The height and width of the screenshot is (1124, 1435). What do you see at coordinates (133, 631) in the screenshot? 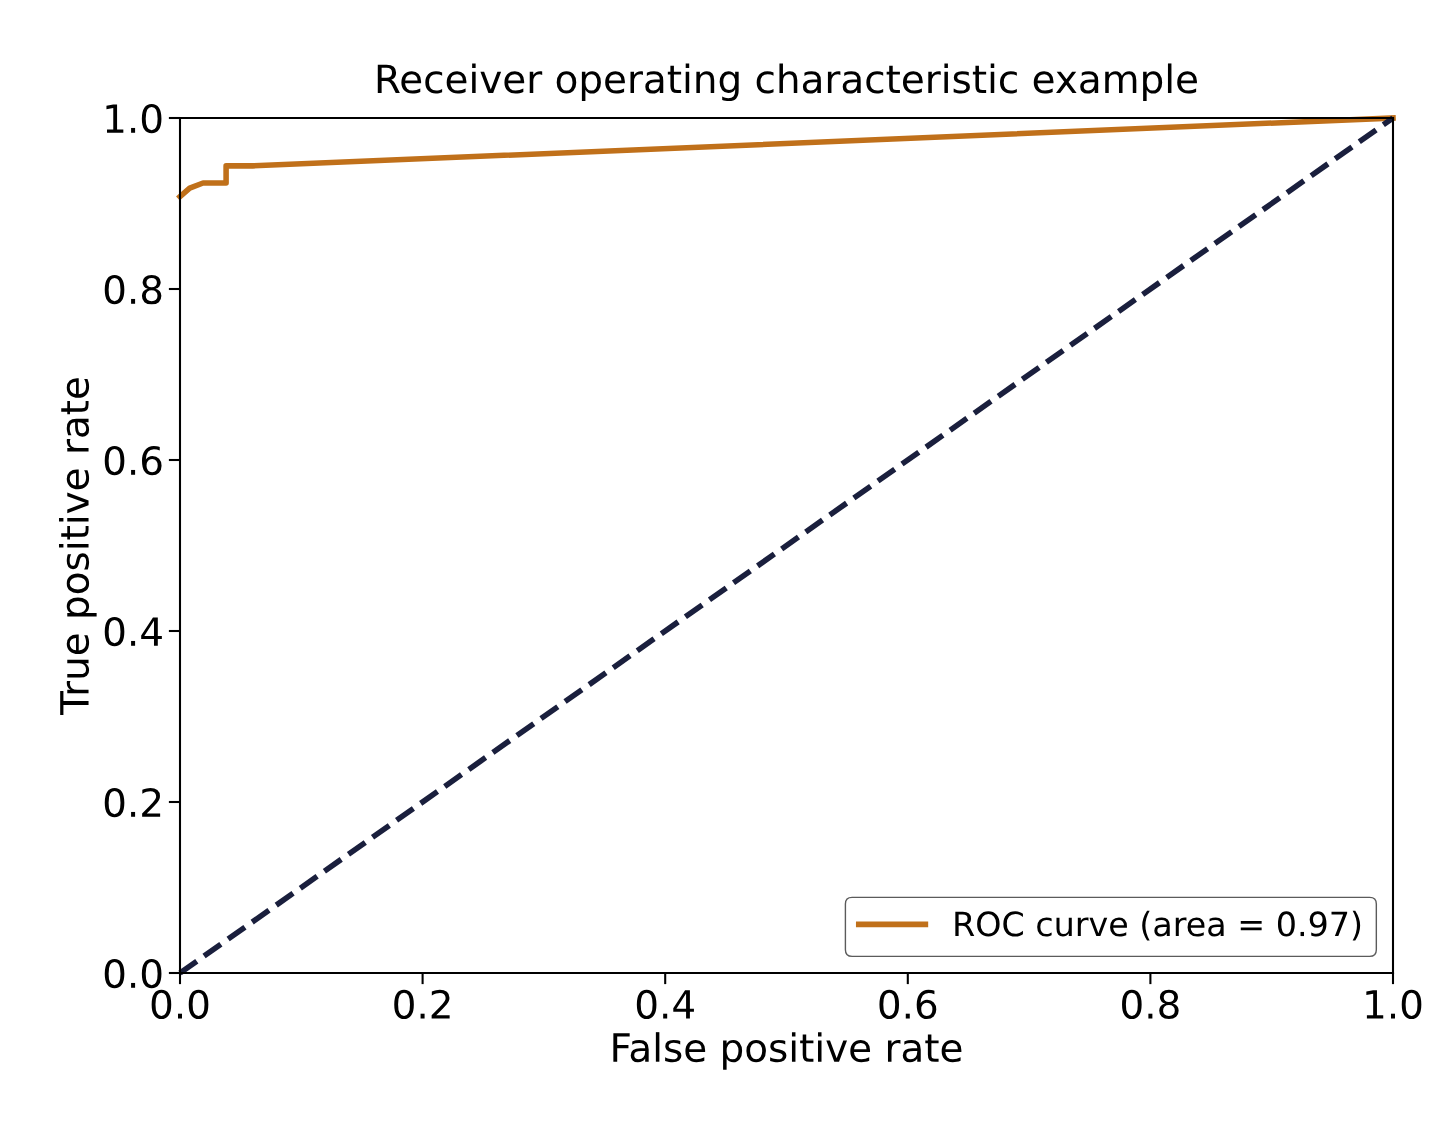
I see `y-tick-label: 0.4` at bounding box center [133, 631].